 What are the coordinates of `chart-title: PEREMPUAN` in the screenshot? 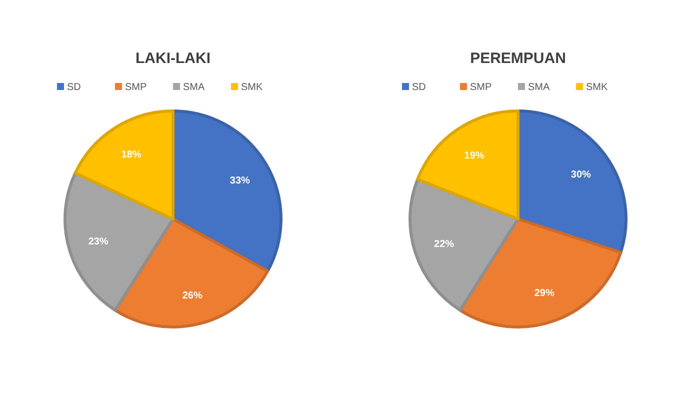 It's located at (518, 58).